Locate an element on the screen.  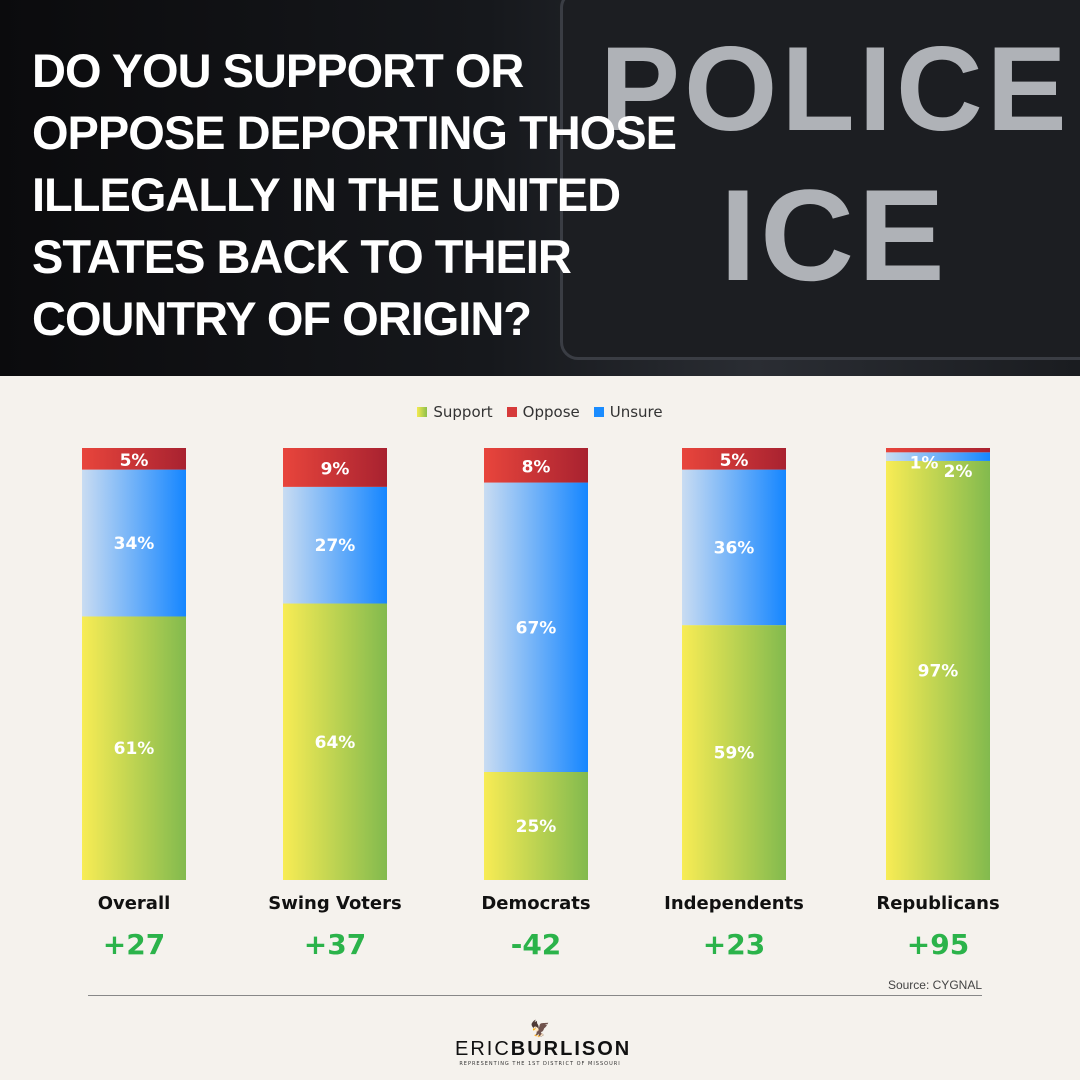
data-label: 97% is located at coordinates (938, 671).